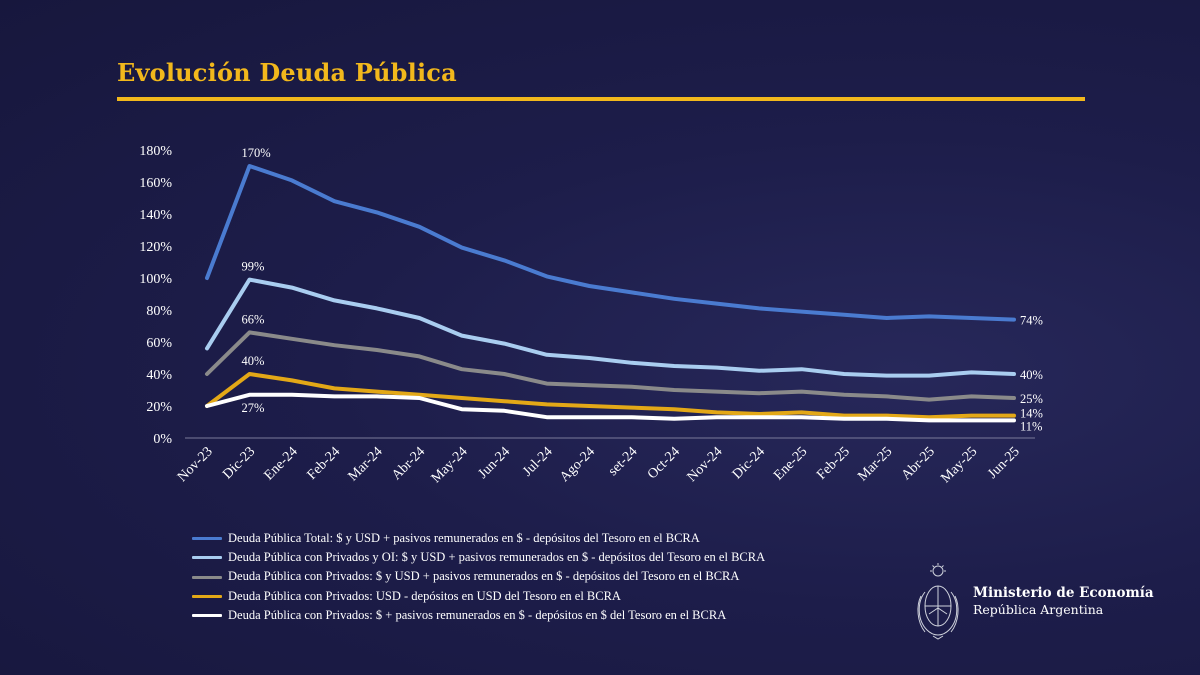 This screenshot has width=1200, height=675. Describe the element at coordinates (1031, 399) in the screenshot. I see `data-label: 25%` at that location.